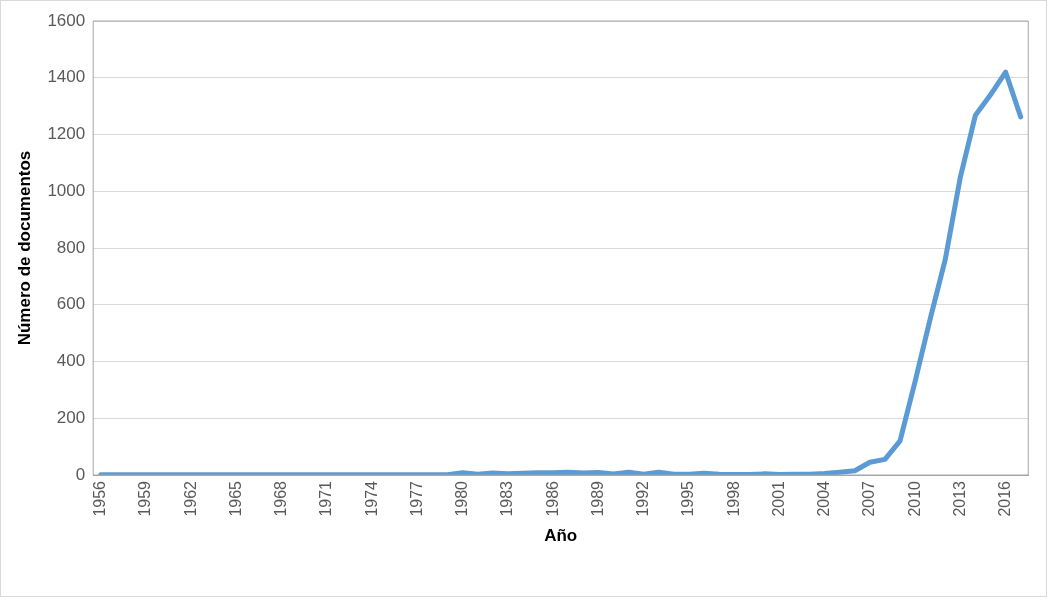  Describe the element at coordinates (552, 498) in the screenshot. I see `x-tick-label: 1986` at that location.